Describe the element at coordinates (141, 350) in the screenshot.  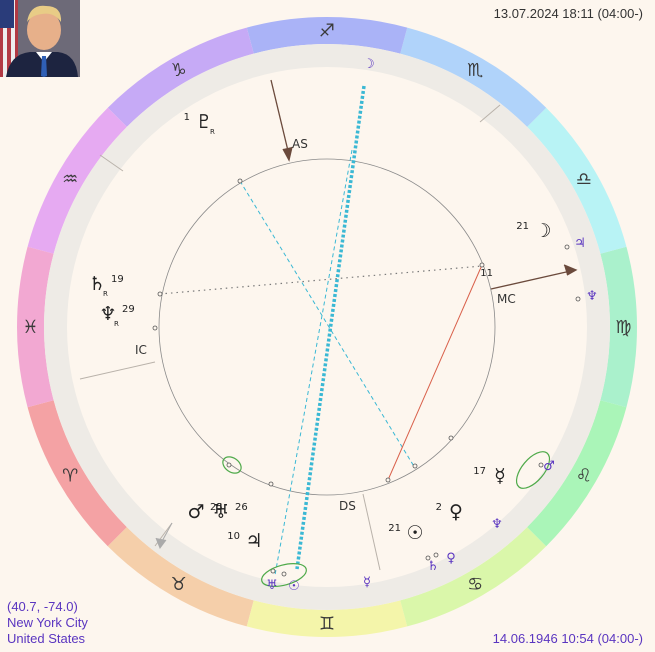
I see `angle-ic: IC` at that location.